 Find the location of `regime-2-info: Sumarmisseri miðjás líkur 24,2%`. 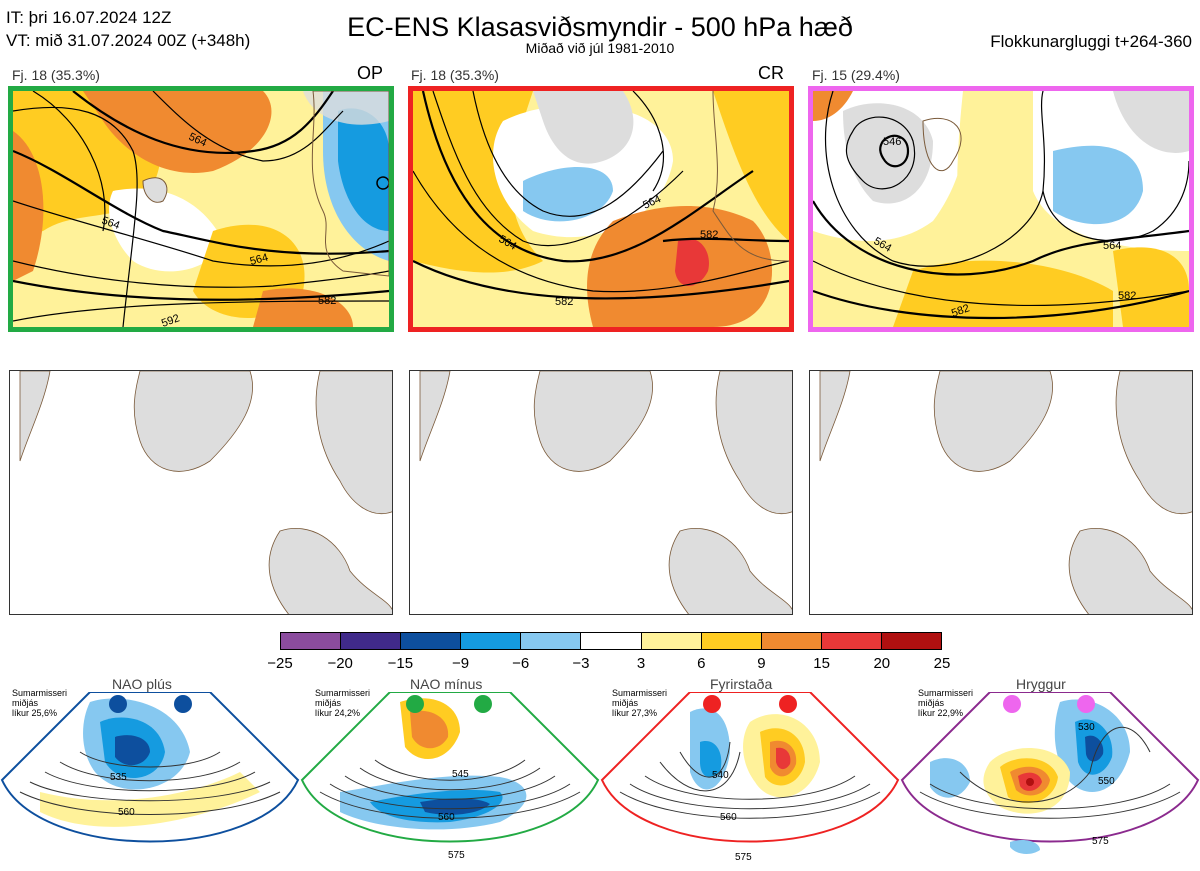

regime-2-info: Sumarmisseri miðjás líkur 24,2% is located at coordinates (342, 703).